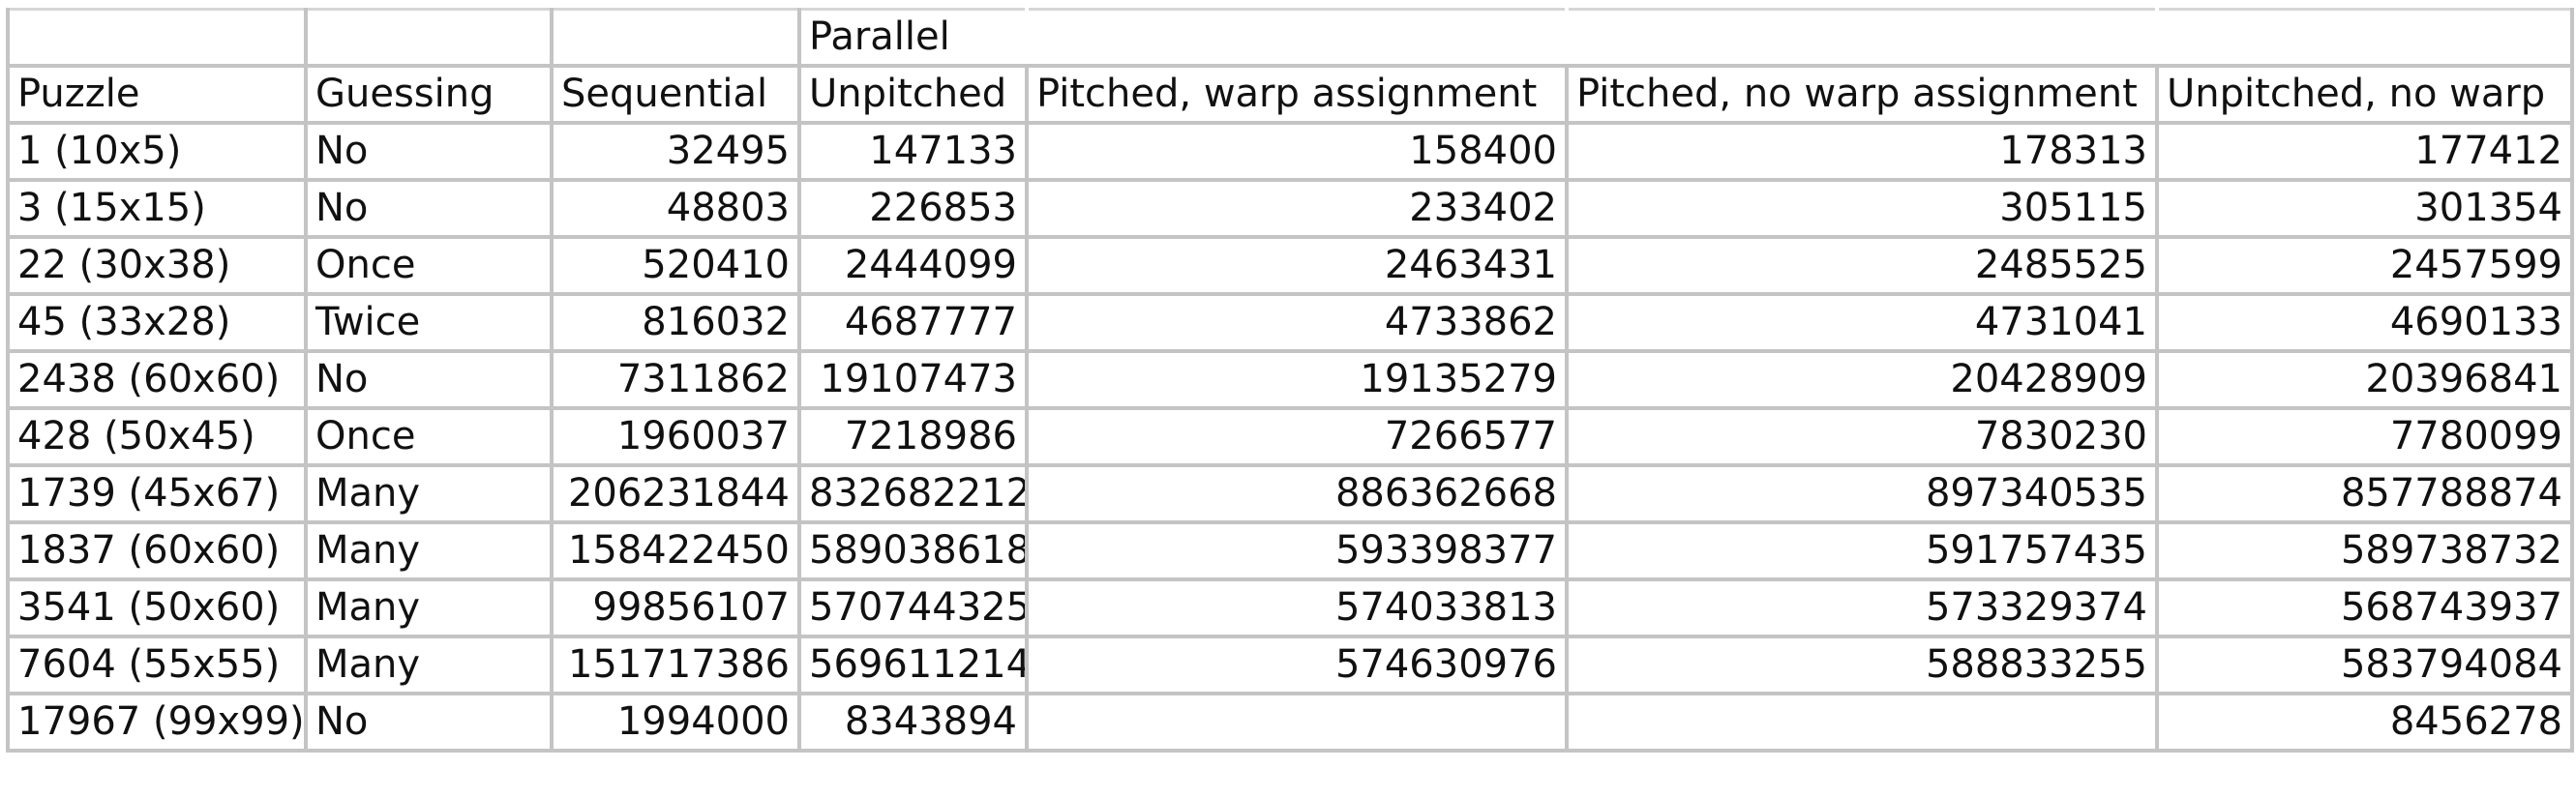 The height and width of the screenshot is (798, 2576). What do you see at coordinates (675, 436) in the screenshot?
I see `cell-sequential: 1960037` at bounding box center [675, 436].